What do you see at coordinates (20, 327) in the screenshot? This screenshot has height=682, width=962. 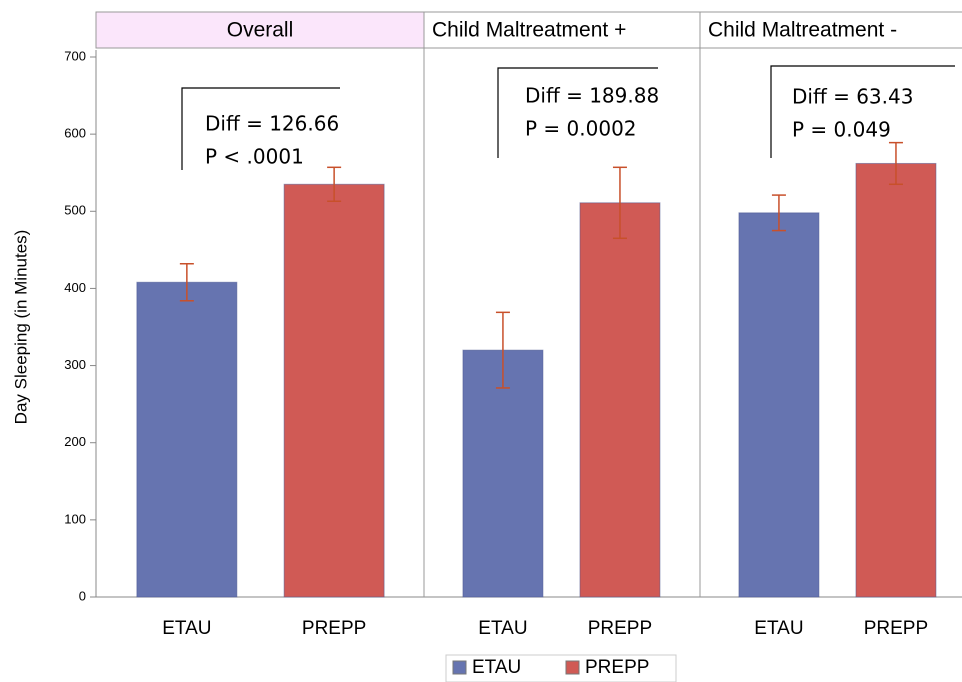 I see `y-axis-label: Day Sleeping (in Minutes)` at bounding box center [20, 327].